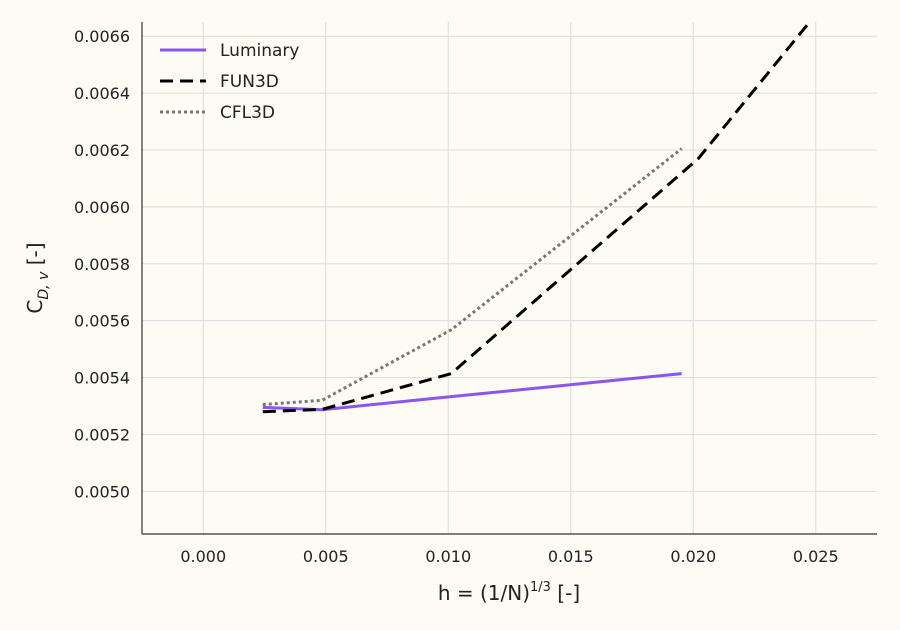  What do you see at coordinates (102, 207) in the screenshot?
I see `y-tick-label: 0.0060` at bounding box center [102, 207].